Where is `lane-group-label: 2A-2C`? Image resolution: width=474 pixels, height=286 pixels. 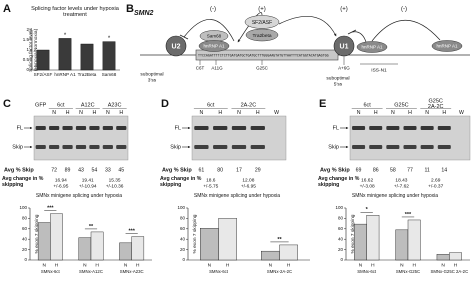 lane-group-label: 2A-2C is located at coordinates (249, 105).